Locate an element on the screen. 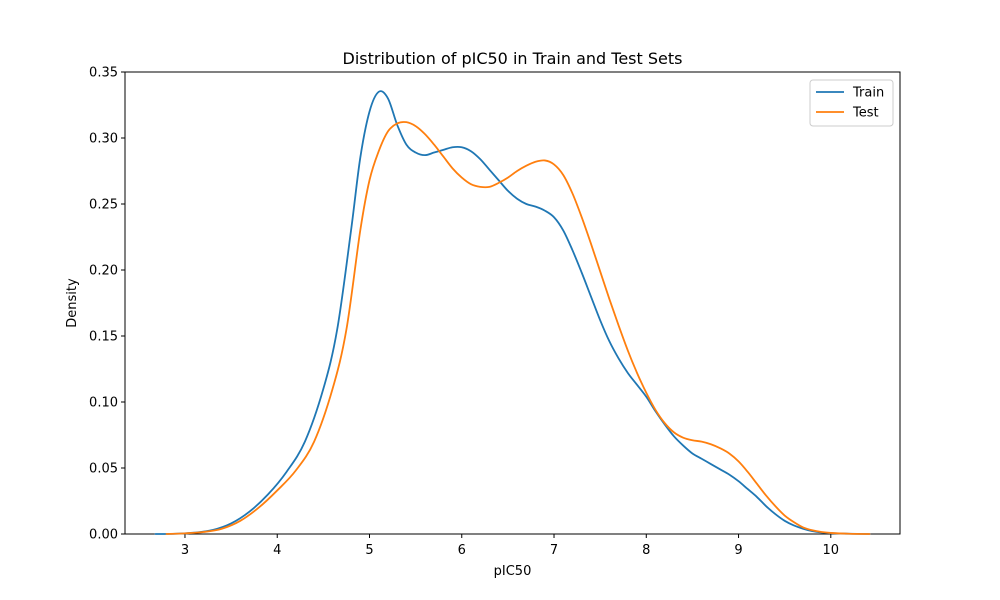 This screenshot has height=600, width=1000. y-tick-label: 0.20 is located at coordinates (103, 271).